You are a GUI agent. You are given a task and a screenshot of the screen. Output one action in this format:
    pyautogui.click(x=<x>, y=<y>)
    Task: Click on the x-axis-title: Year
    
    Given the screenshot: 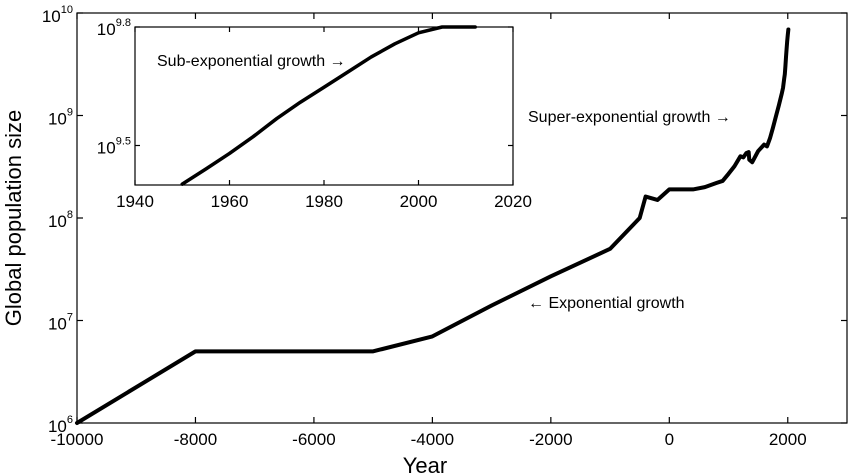 What is the action you would take?
    pyautogui.click(x=425, y=464)
    